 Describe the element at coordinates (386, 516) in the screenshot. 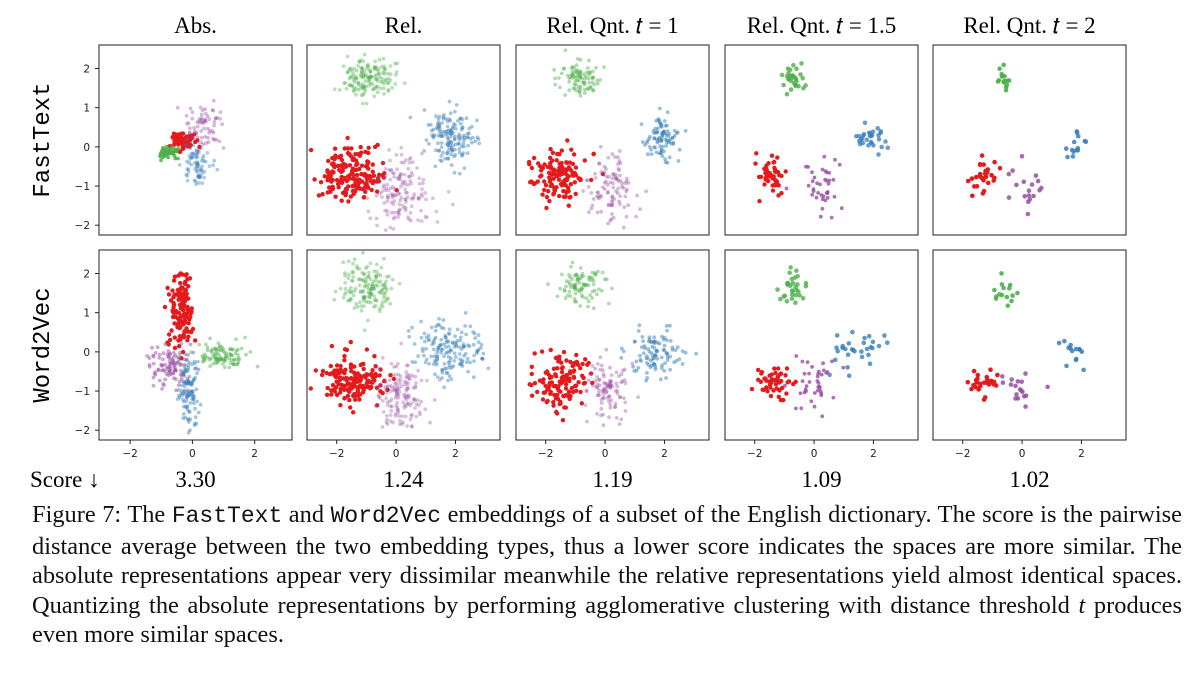

I see `caption-word2vec: Word2Vec` at that location.